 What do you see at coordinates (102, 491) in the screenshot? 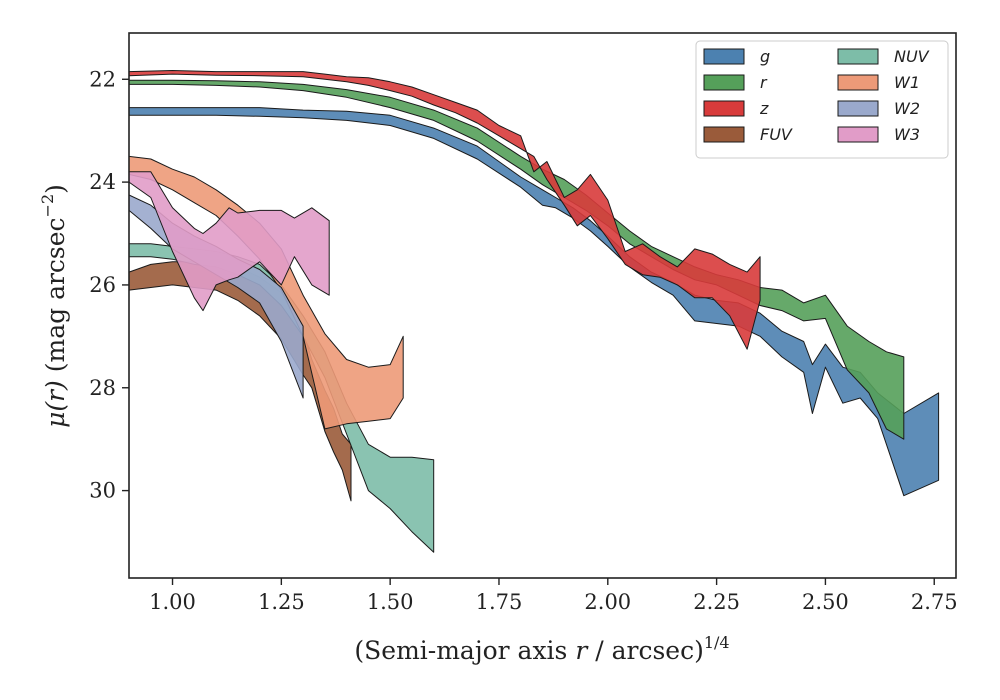
I see `y-tick-label: 30` at bounding box center [102, 491].